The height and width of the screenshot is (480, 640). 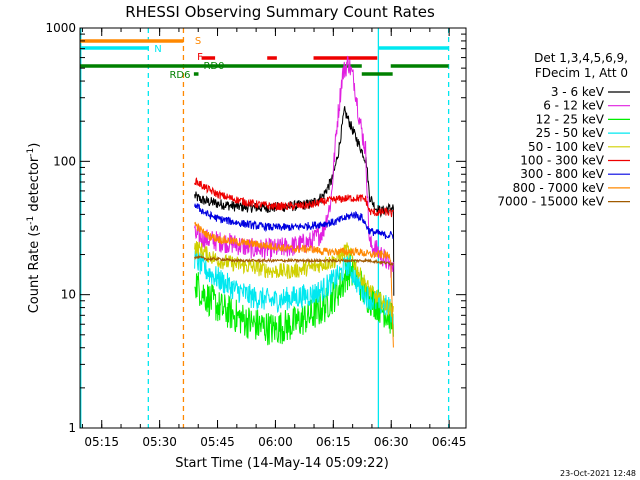 What do you see at coordinates (282, 463) in the screenshot?
I see `x-axis-label: Start Time (14-May-14 05:09:22)` at bounding box center [282, 463].